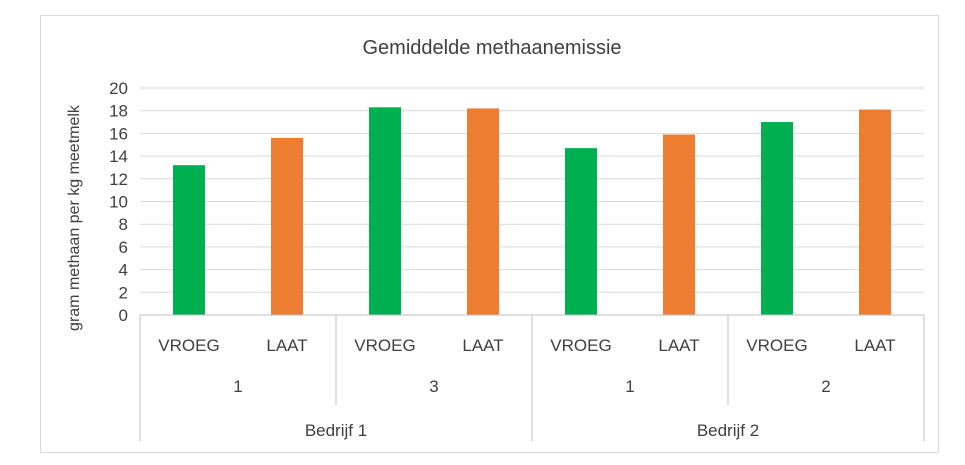 This screenshot has height=465, width=965. Describe the element at coordinates (123, 247) in the screenshot. I see `y-tick-label: 6` at that location.